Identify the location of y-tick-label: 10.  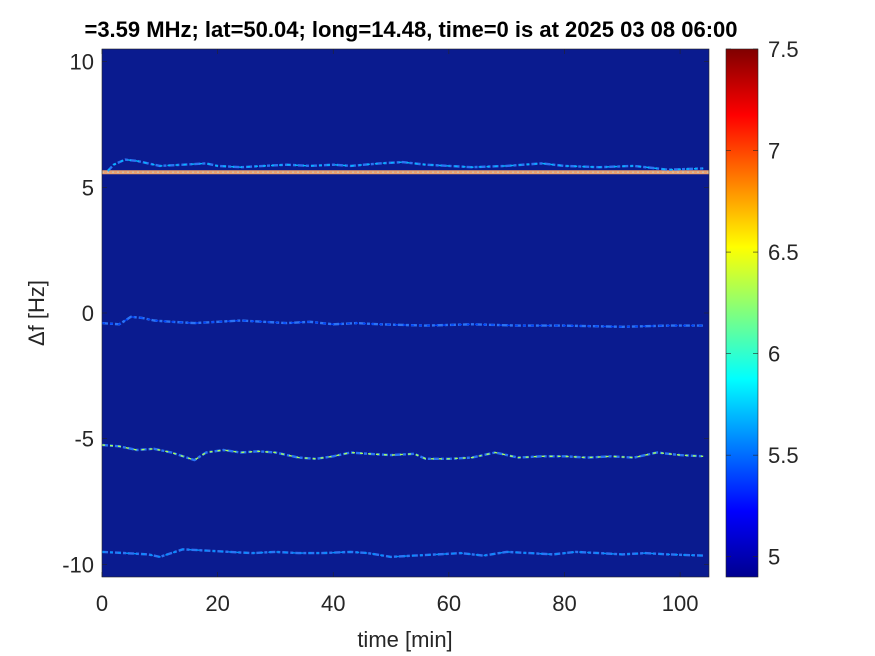
(82, 62).